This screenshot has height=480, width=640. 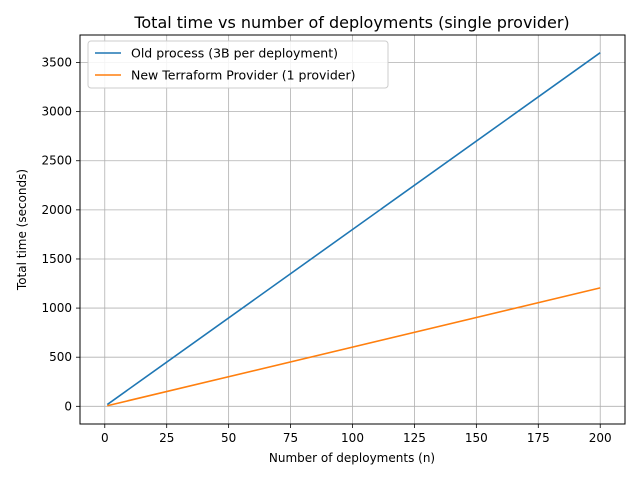 What do you see at coordinates (600, 438) in the screenshot?
I see `x-tick-label: 200` at bounding box center [600, 438].